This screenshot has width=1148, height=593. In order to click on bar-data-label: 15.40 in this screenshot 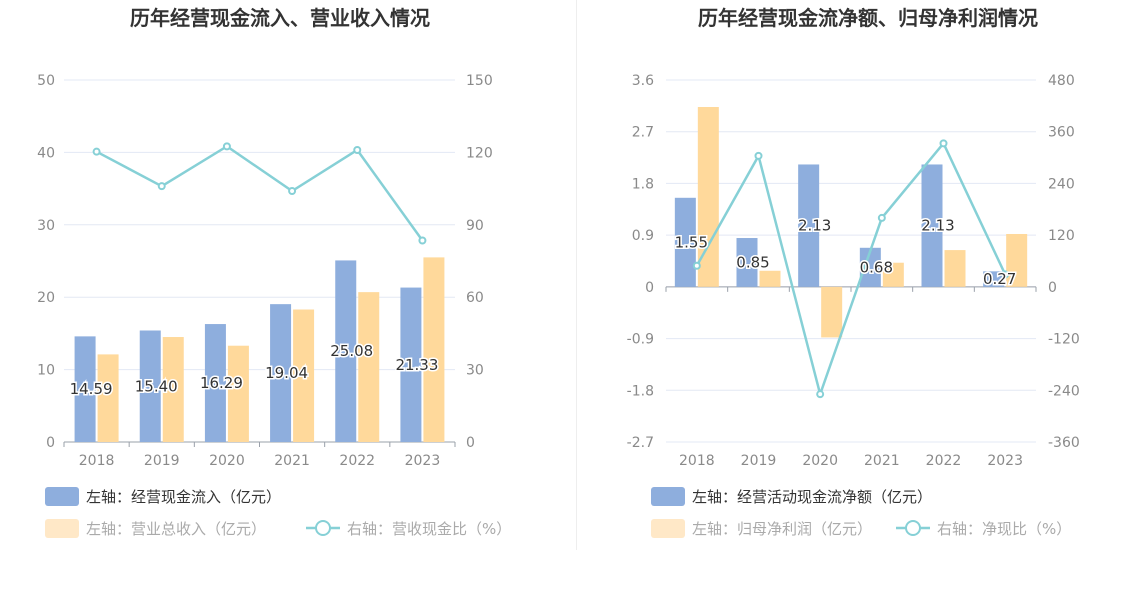, I will do `click(156, 386)`.